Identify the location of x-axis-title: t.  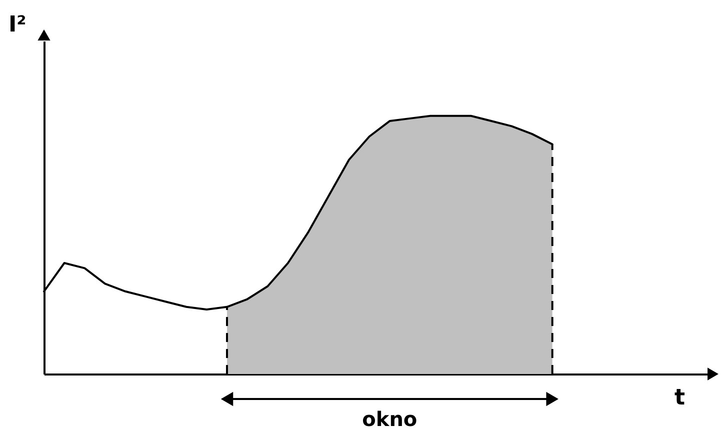
(680, 398).